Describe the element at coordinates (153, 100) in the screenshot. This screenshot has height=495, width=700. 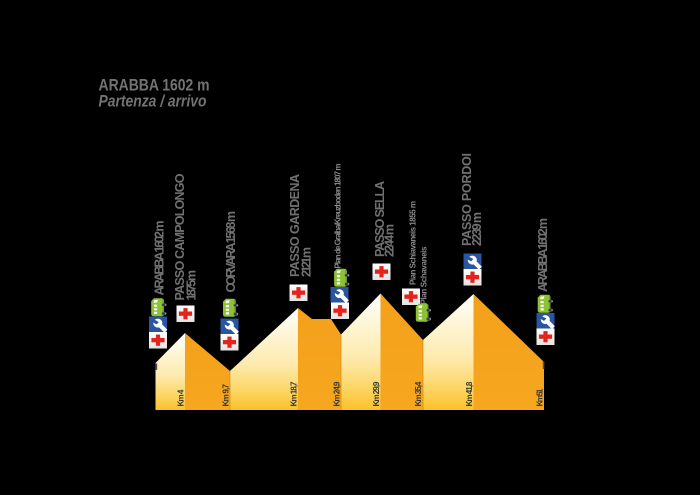
I see `svg-text: Partenza / arrivo` at that location.